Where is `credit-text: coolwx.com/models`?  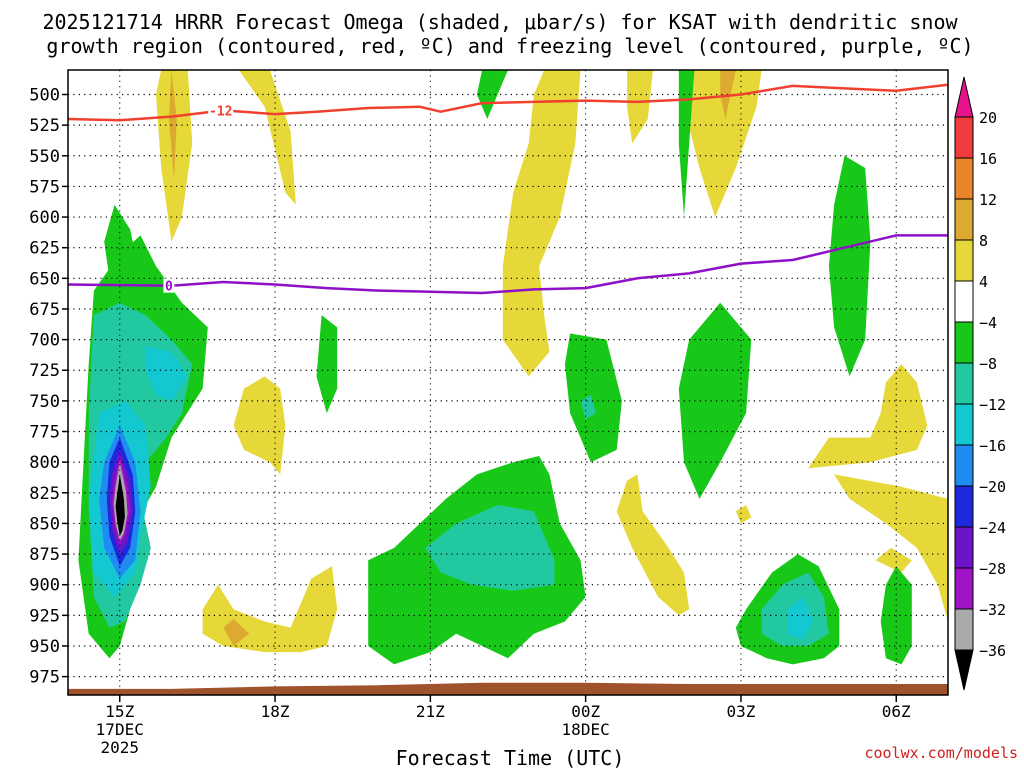 credit-text: coolwx.com/models is located at coordinates (941, 753).